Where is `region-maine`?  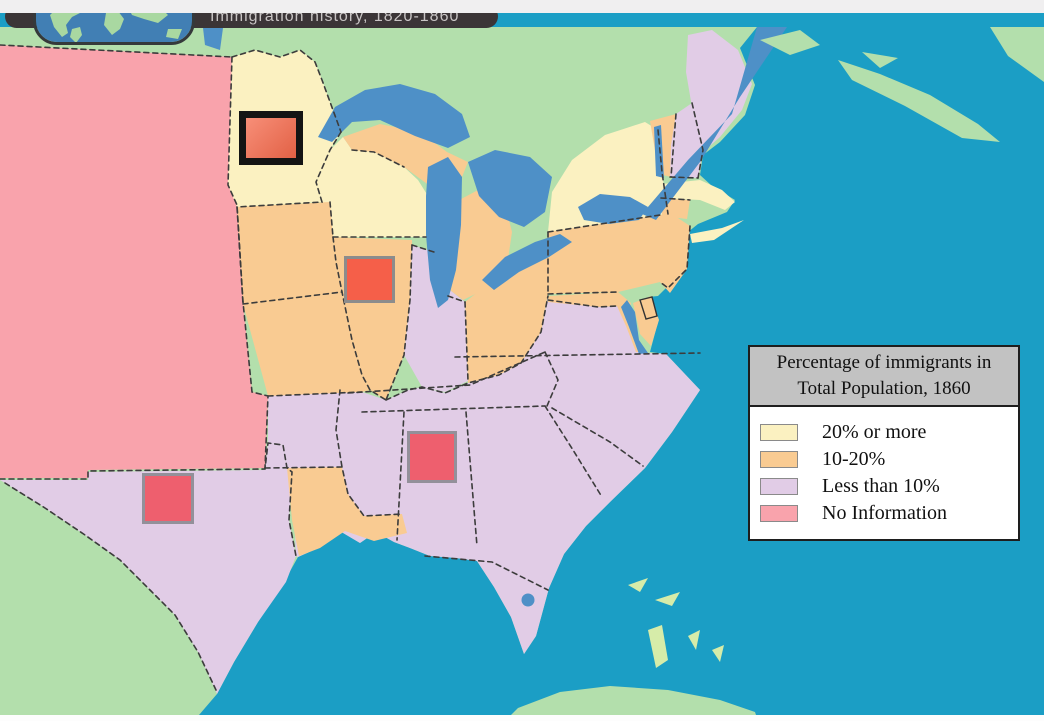
region-maine is located at coordinates (719, 91).